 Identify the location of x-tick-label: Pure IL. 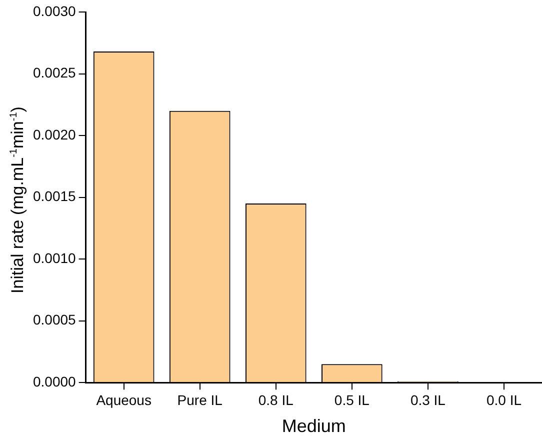
(200, 400).